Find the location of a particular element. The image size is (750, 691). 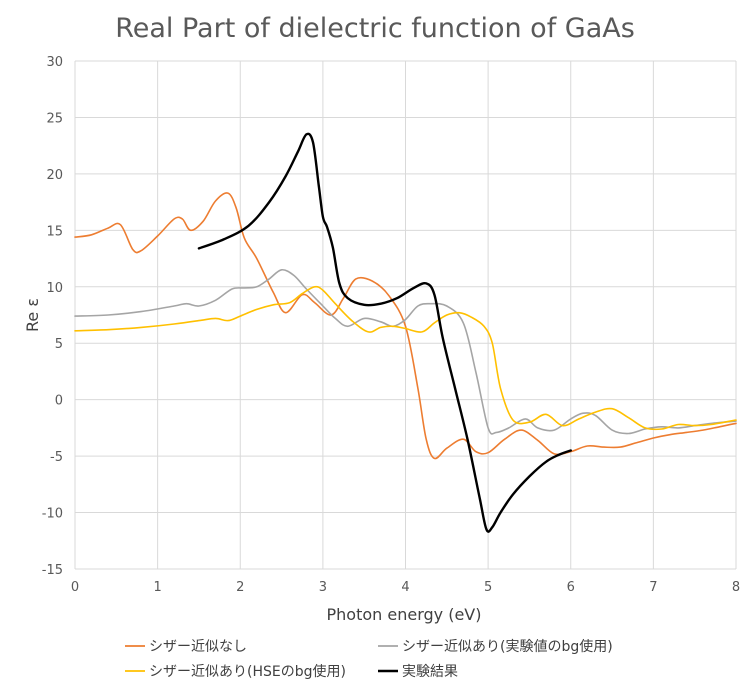

legend-item: シザー近似あり(HSEのbg使用) is located at coordinates (235, 671).